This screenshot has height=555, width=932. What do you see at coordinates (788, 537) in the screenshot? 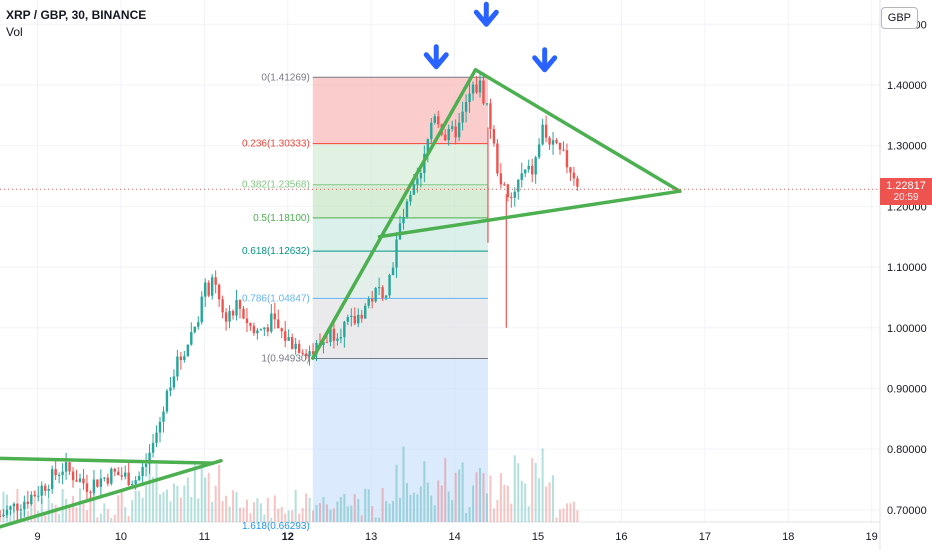
I see `x-tick-label: 18` at bounding box center [788, 537].